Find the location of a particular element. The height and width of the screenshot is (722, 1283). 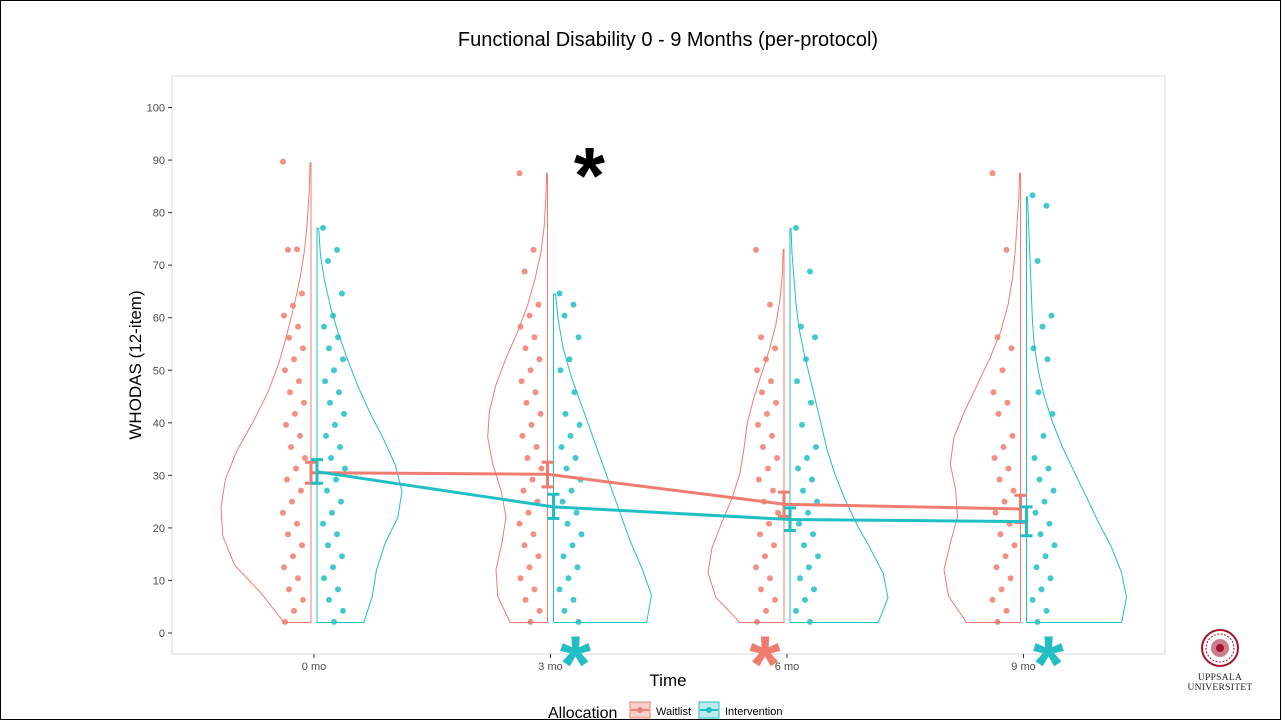

y-tick-label-0: 0 is located at coordinates (162, 634).